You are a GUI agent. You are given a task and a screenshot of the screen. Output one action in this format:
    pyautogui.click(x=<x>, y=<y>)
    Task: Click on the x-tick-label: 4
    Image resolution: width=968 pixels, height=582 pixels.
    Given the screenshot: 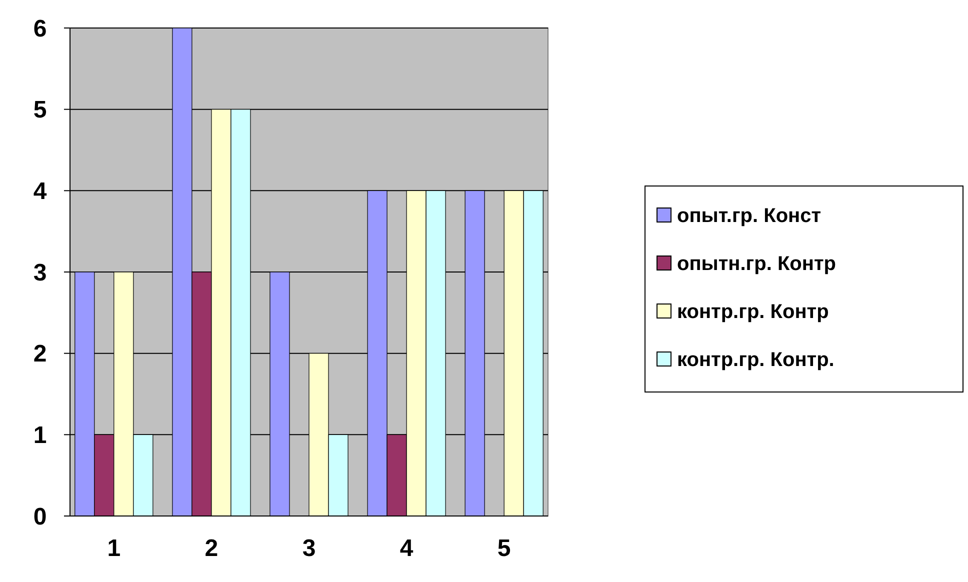 What is the action you would take?
    pyautogui.click(x=407, y=548)
    